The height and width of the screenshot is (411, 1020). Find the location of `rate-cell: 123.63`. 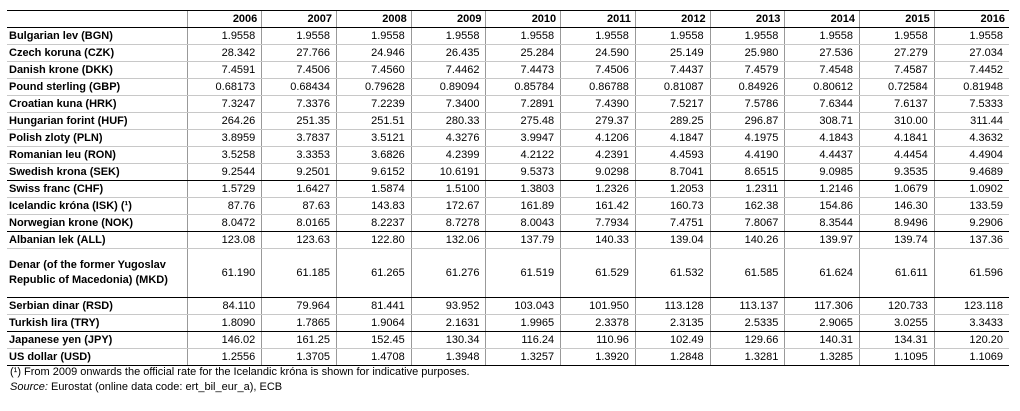

rate-cell: 123.63 is located at coordinates (299, 240).